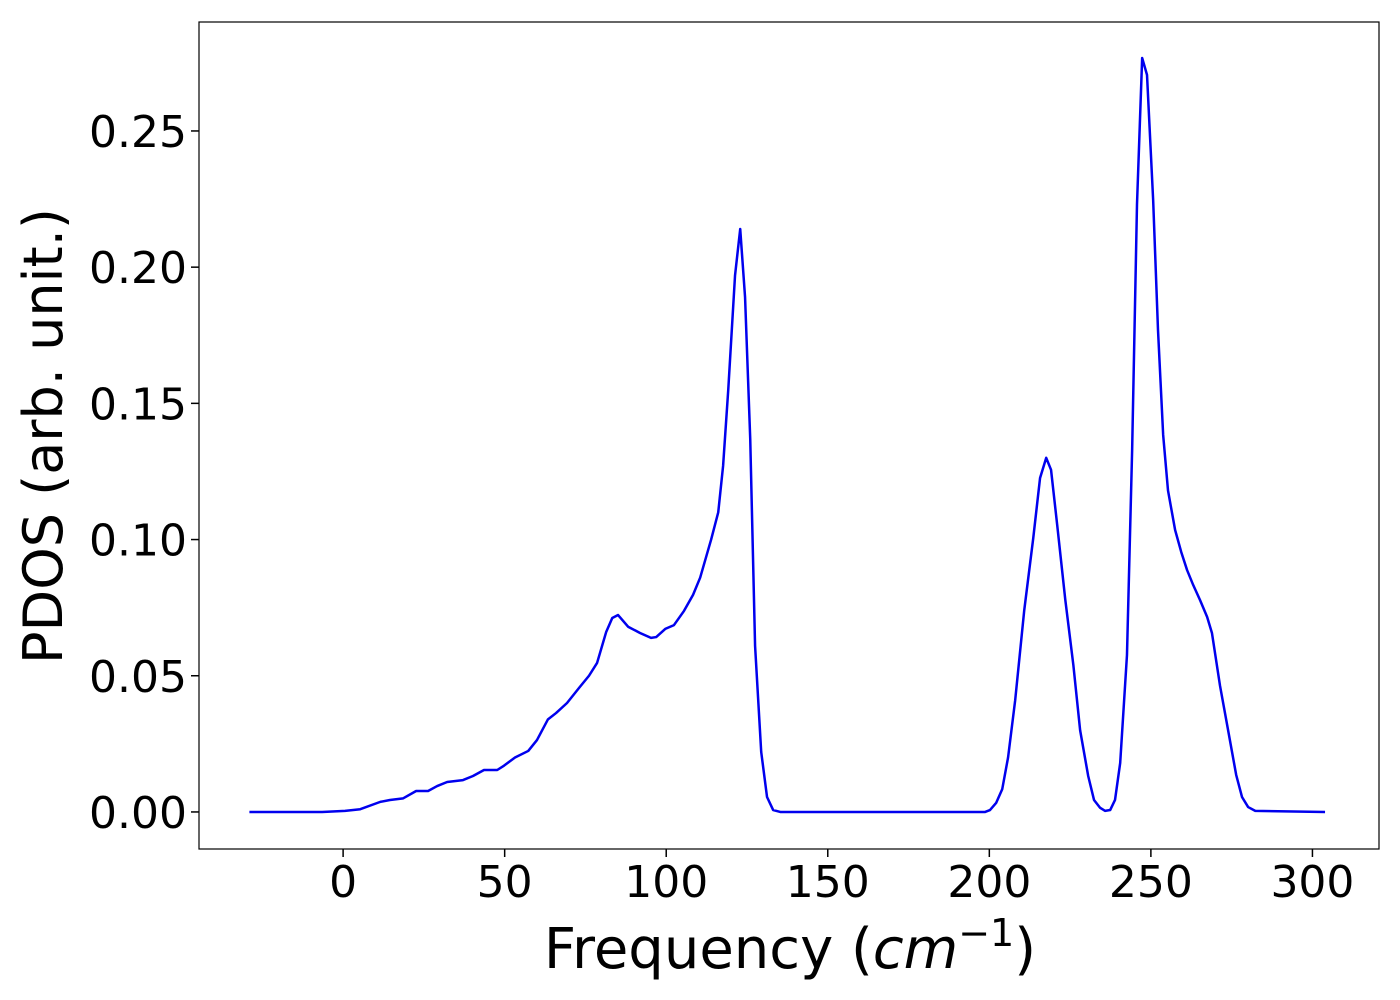  What do you see at coordinates (138, 541) in the screenshot?
I see `y-tick-label: 0.10` at bounding box center [138, 541].